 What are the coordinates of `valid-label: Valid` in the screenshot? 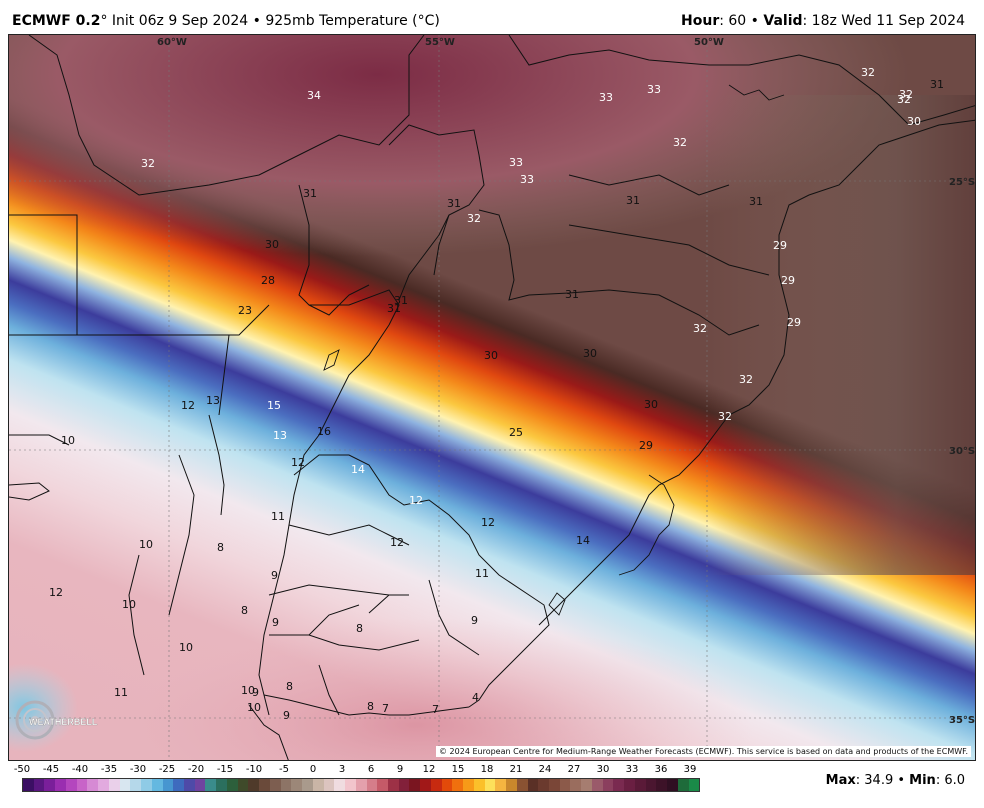 It's located at (783, 21).